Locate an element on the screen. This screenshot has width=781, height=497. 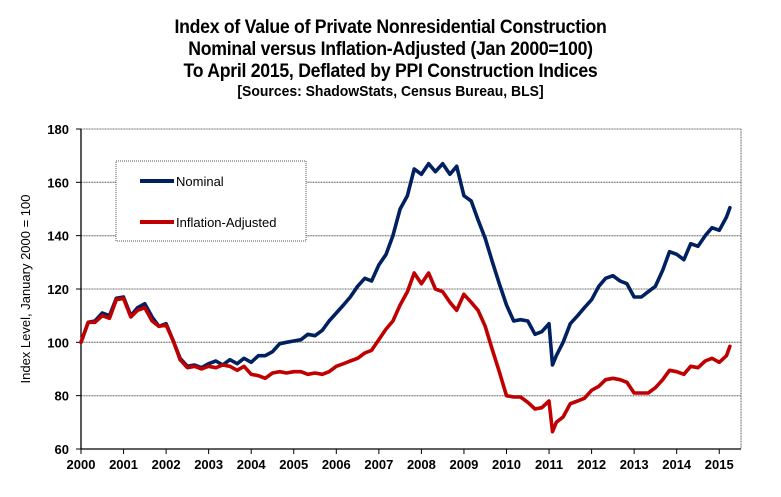
x-tick-label-2001: 2001 is located at coordinates (123, 464).